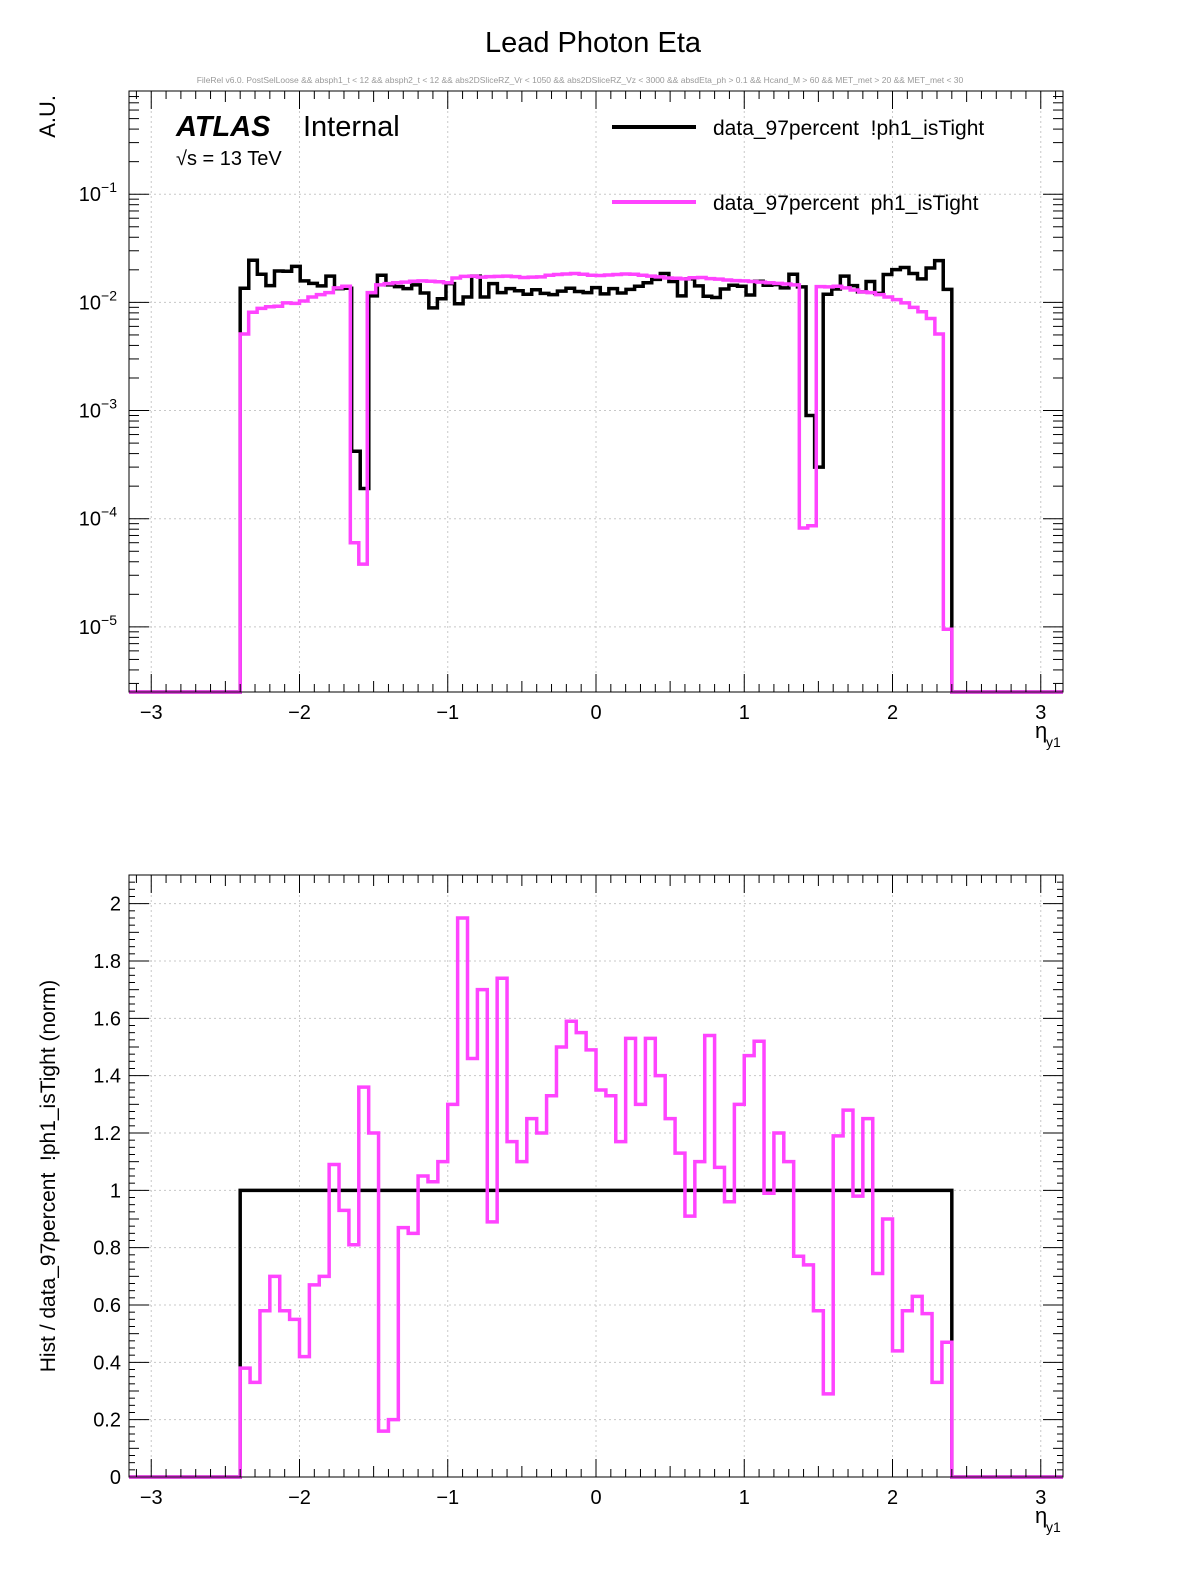 Image resolution: width=1196 pixels, height=1572 pixels. I want to click on y-tick-label: 1.6, so click(107, 1019).